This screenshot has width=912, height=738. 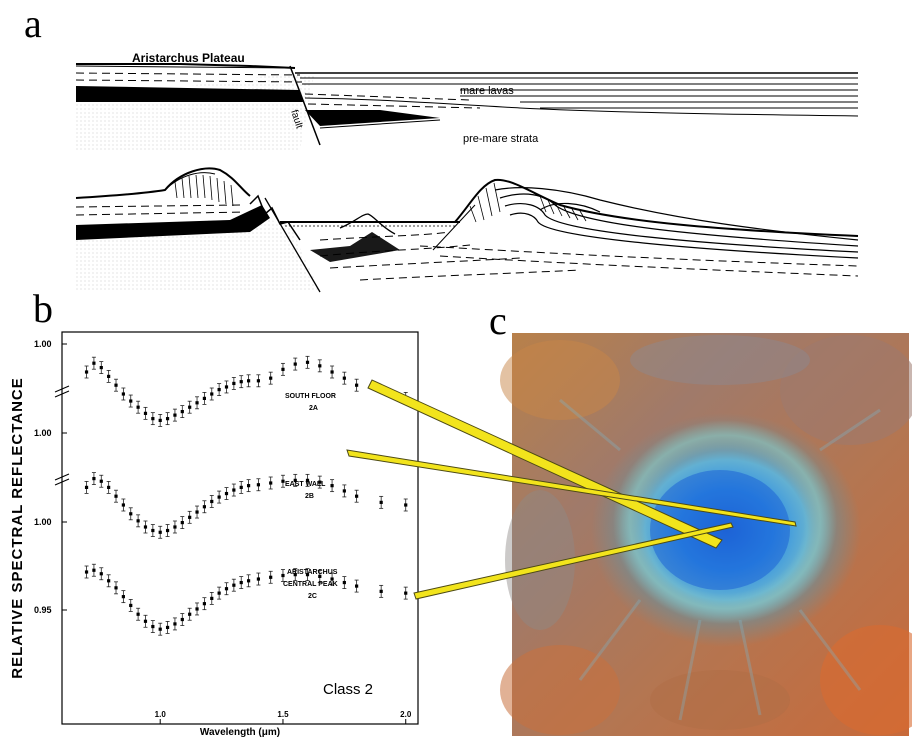 What do you see at coordinates (43, 433) in the screenshot?
I see `ytick-label-2: 1.00` at bounding box center [43, 433].